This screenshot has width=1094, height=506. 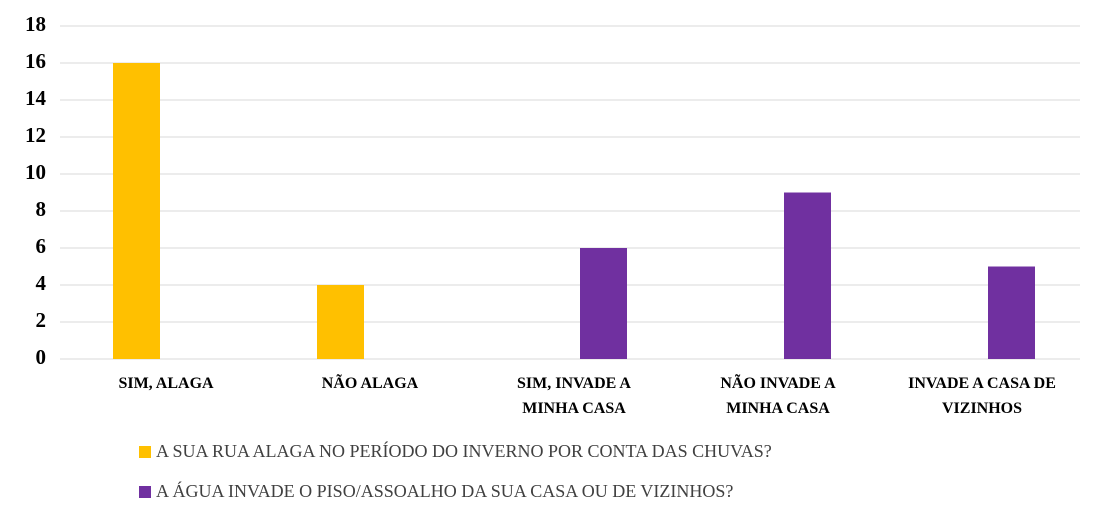 I want to click on y-tick-label: 2, so click(x=41, y=320).